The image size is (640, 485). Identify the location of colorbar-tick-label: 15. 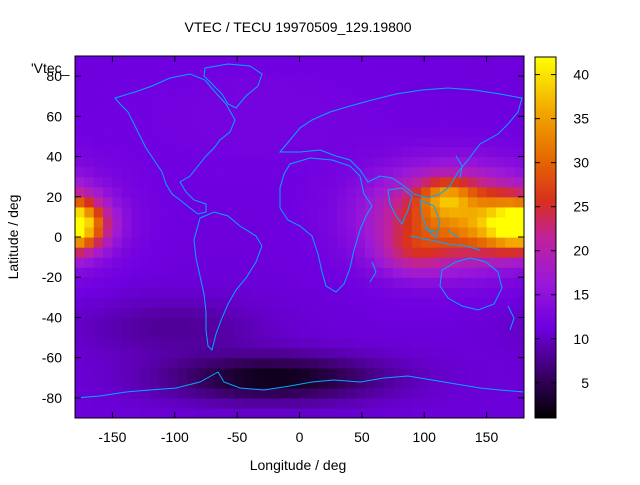
(581, 295).